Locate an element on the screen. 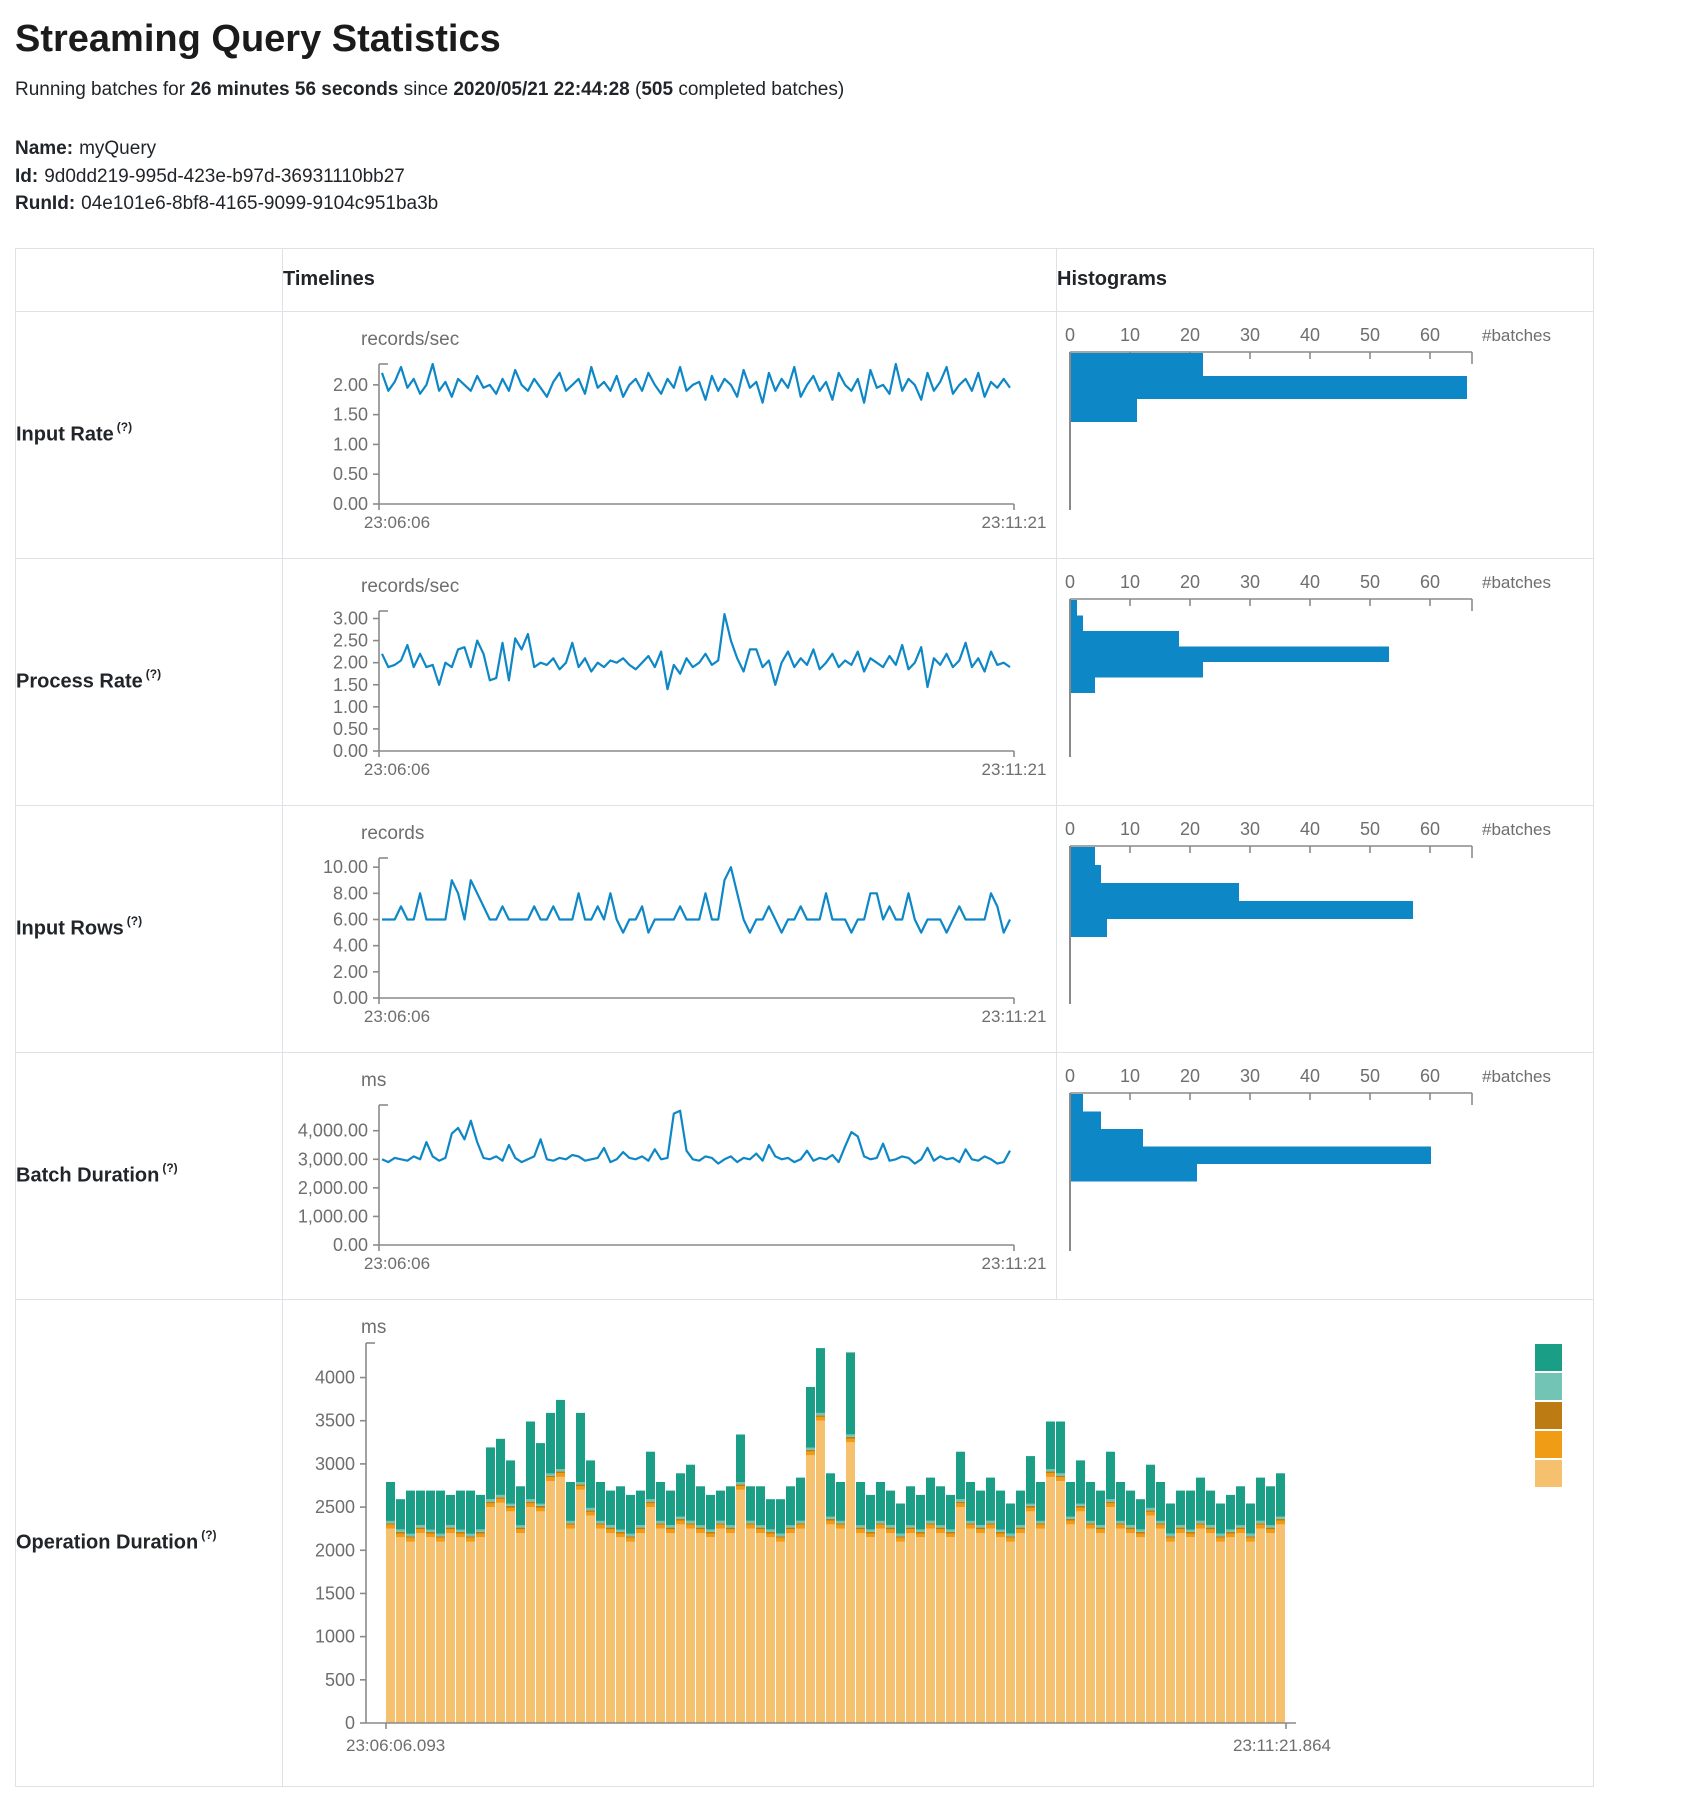 The height and width of the screenshot is (1820, 1693). batch-duration-label: Batch Duration (?) is located at coordinates (149, 1175).